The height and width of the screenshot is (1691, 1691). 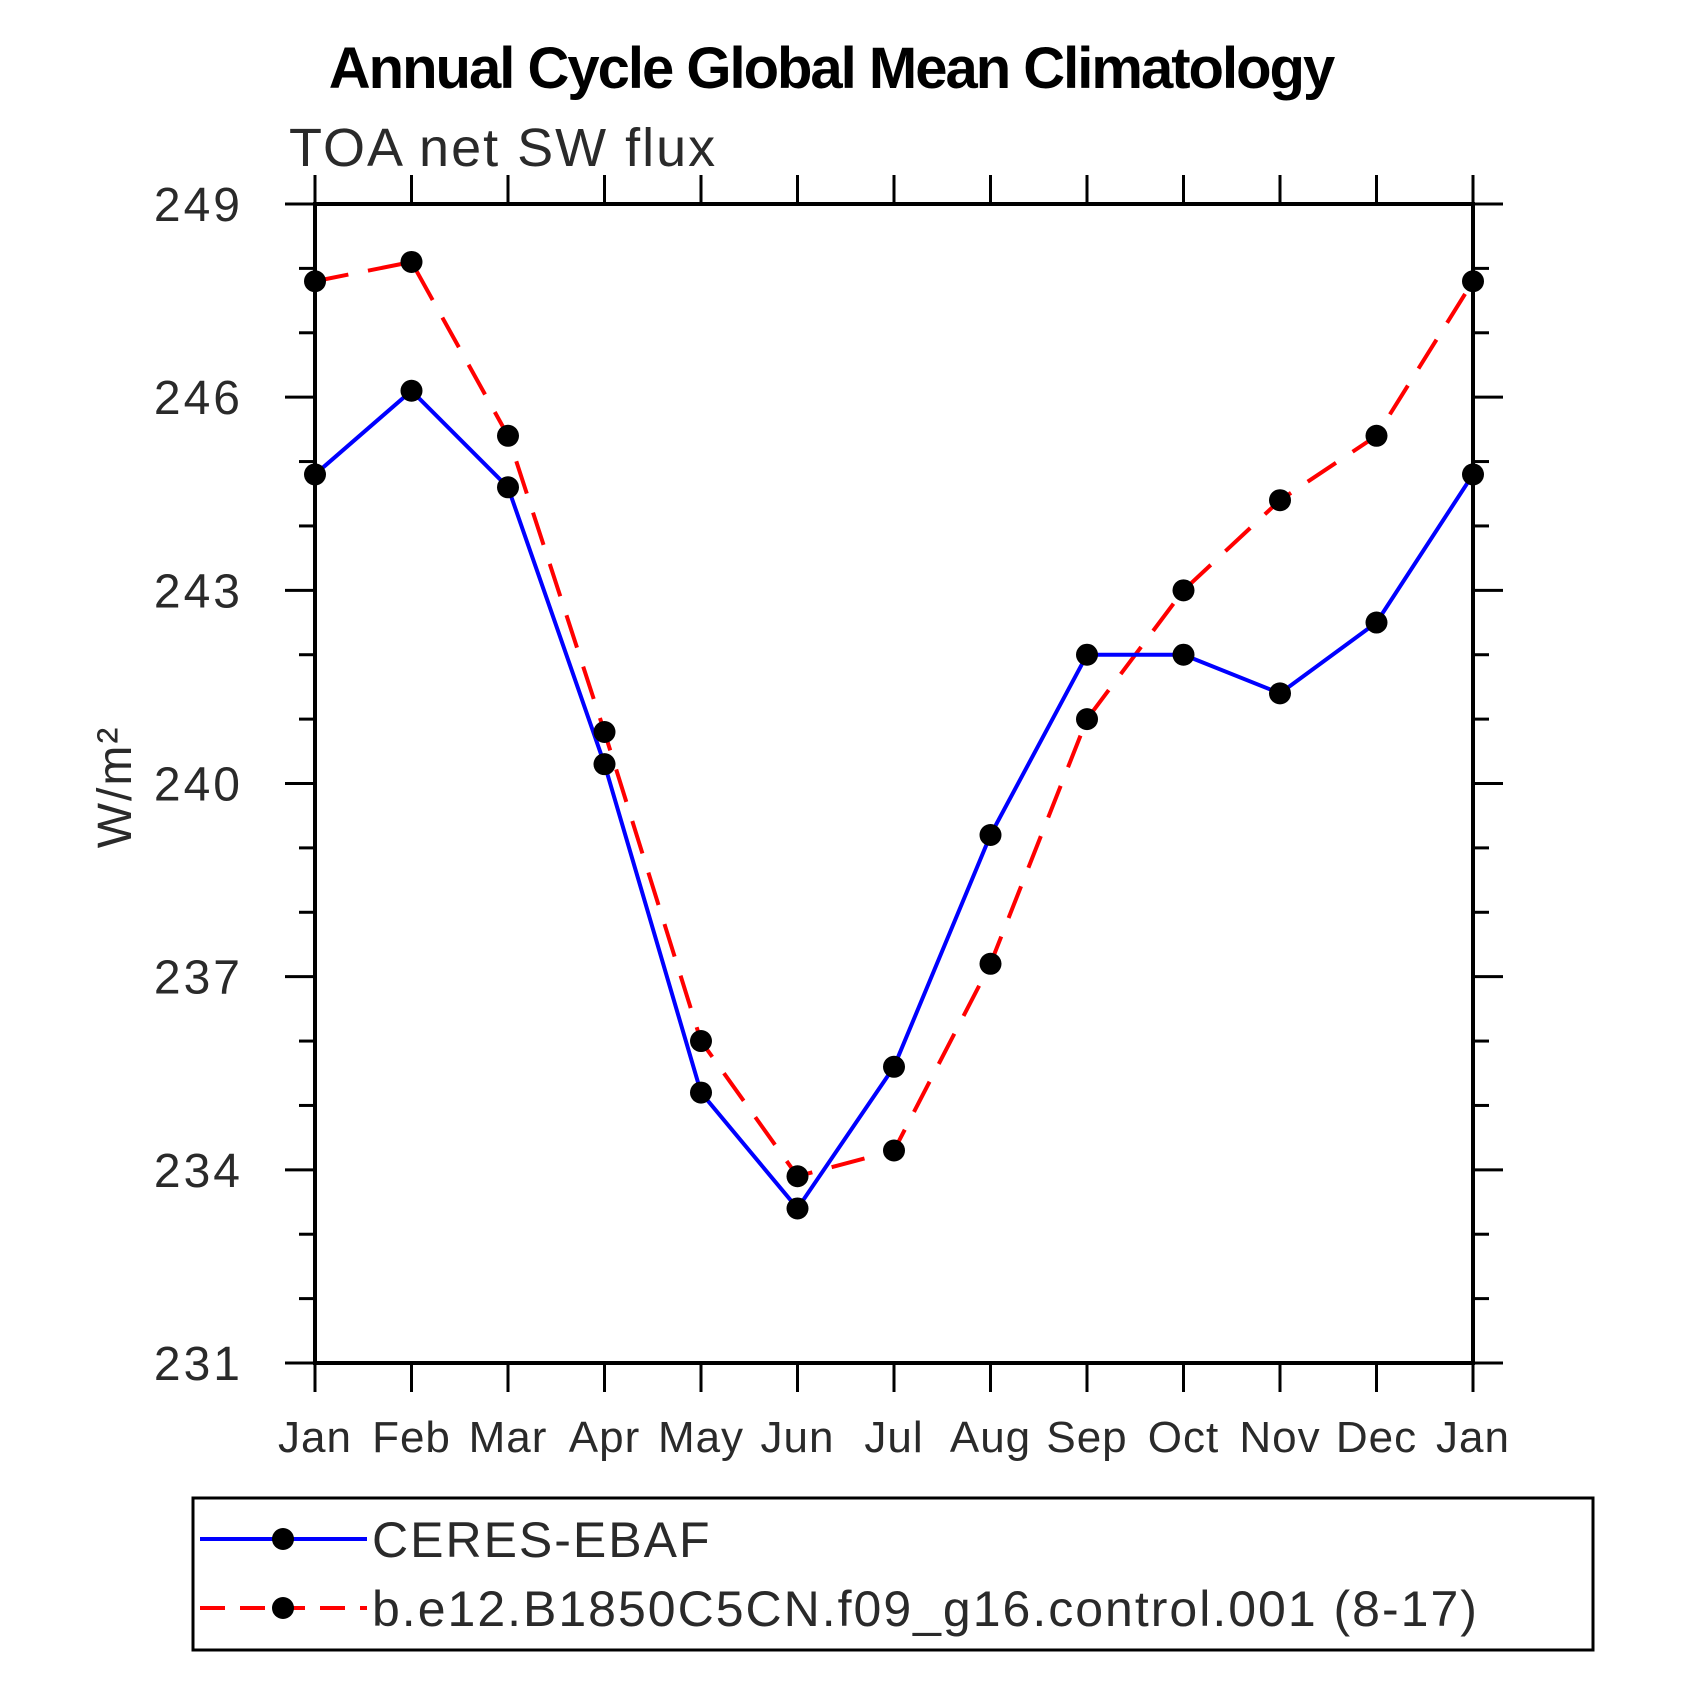 What do you see at coordinates (893, 1437) in the screenshot?
I see `x-tick-label: Jul` at bounding box center [893, 1437].